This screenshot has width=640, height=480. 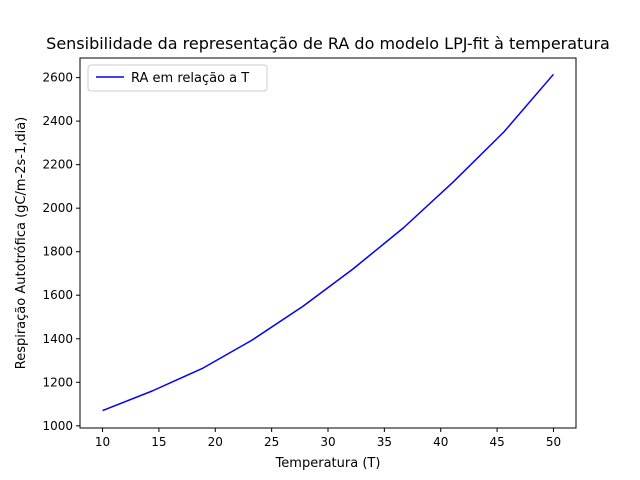 What do you see at coordinates (271, 442) in the screenshot?
I see `x-tick-label: 25` at bounding box center [271, 442].